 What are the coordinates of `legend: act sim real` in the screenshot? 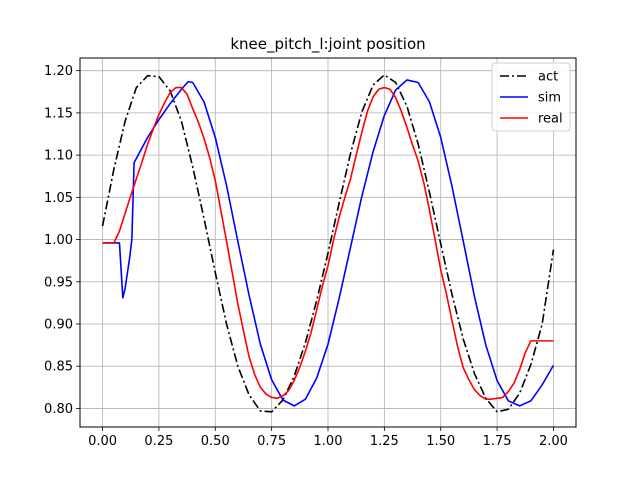 It's located at (531, 97).